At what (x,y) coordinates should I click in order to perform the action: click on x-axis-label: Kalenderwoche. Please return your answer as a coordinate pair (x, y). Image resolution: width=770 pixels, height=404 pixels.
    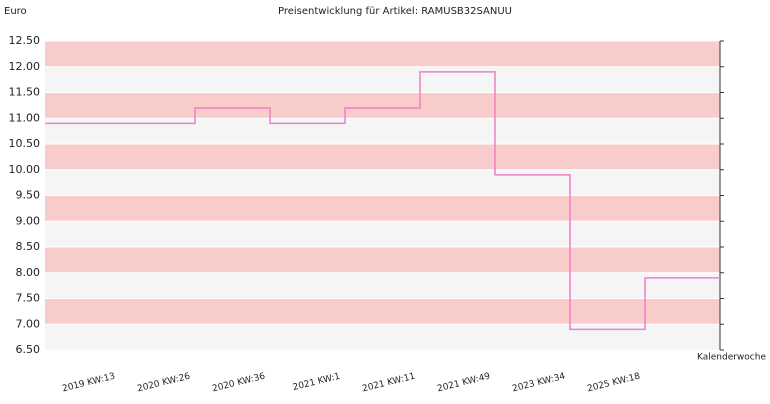
    Looking at the image, I should click on (731, 358).